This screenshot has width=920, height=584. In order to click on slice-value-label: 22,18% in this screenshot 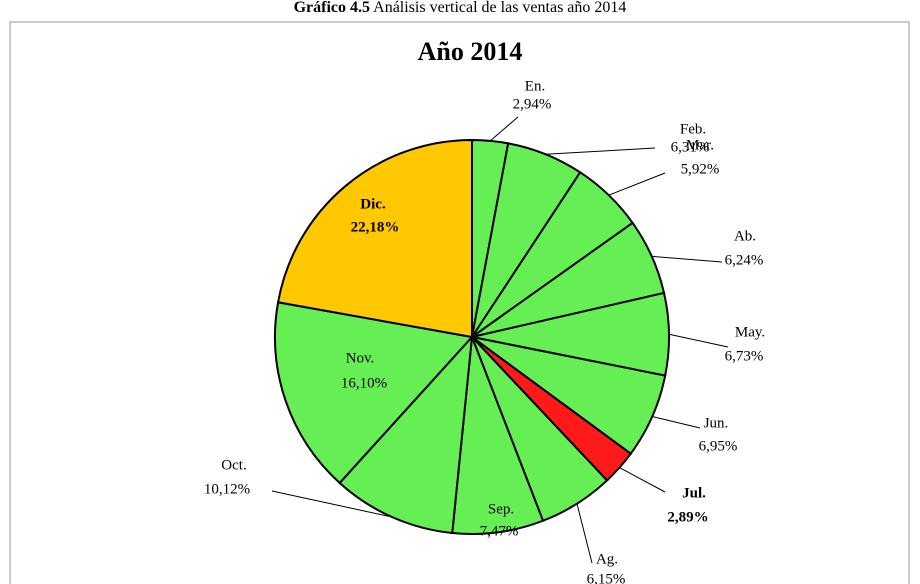, I will do `click(375, 227)`.